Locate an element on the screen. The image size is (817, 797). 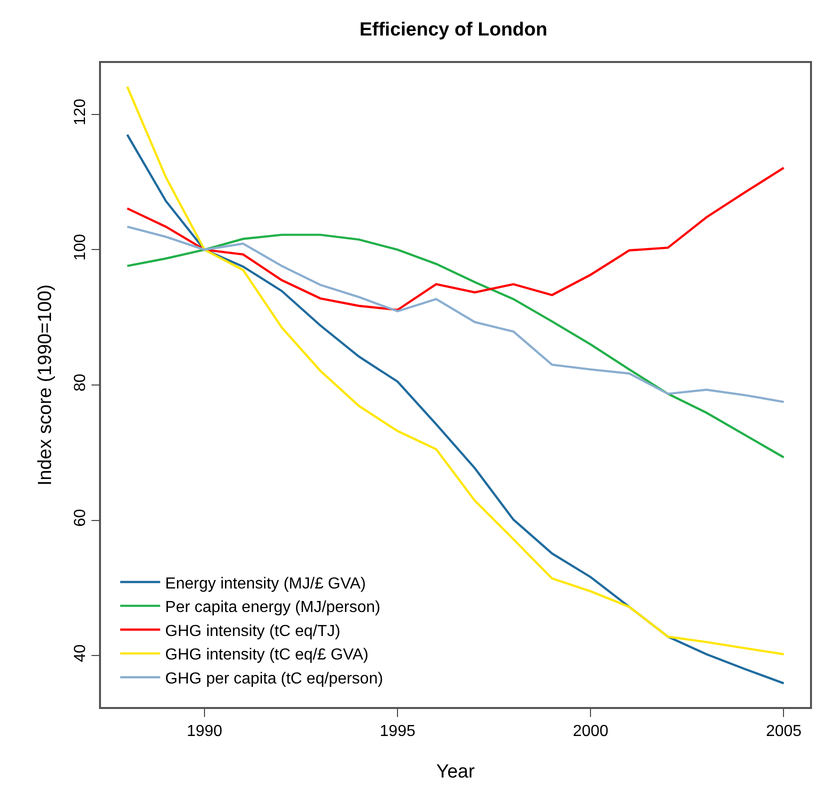
chart-title: Efficiency of London is located at coordinates (453, 30).